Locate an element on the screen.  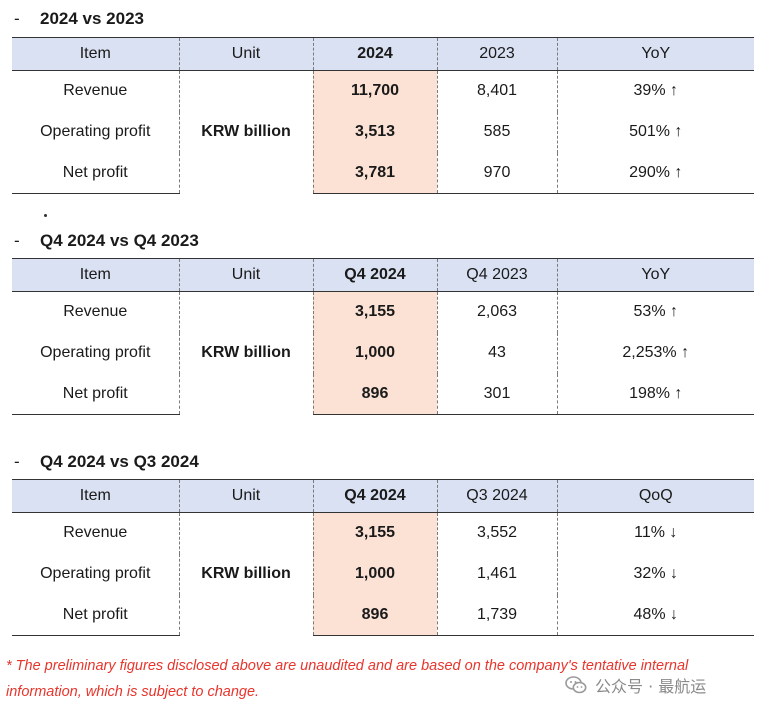
cell-previous: 970 is located at coordinates (496, 173).